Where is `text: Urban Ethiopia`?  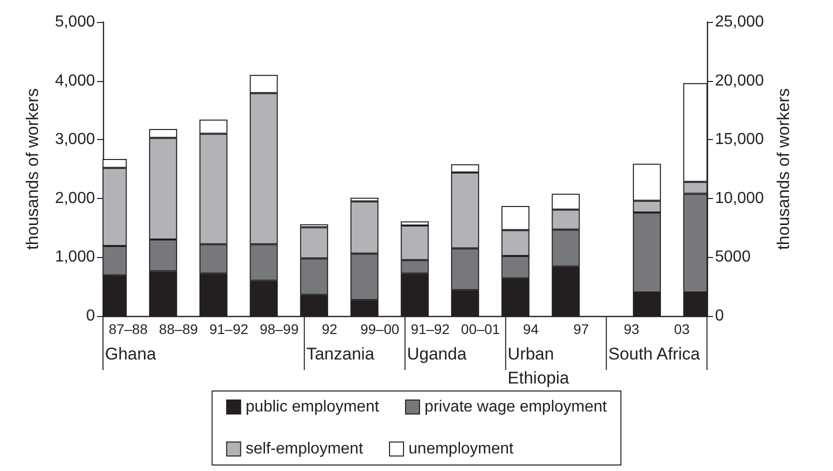
text: Urban Ethiopia is located at coordinates (539, 366).